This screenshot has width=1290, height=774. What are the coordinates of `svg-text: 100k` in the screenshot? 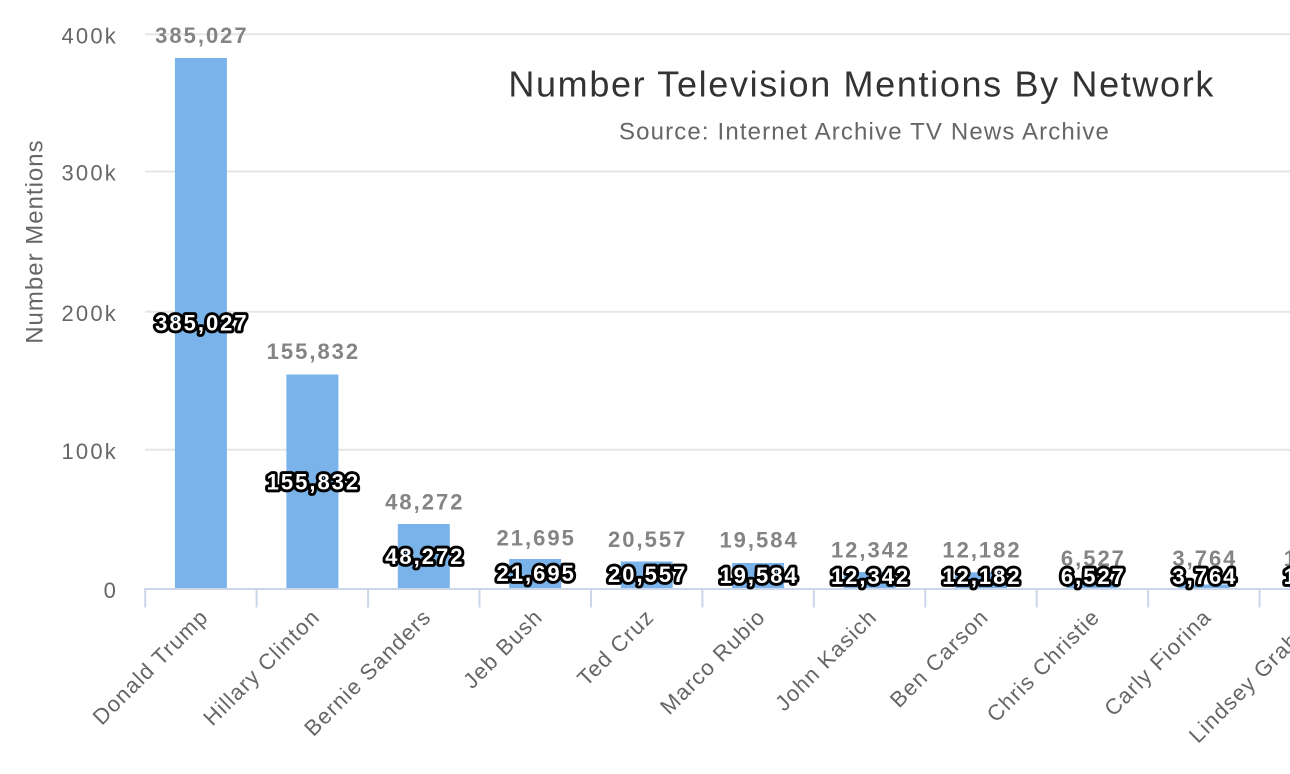 It's located at (89, 451).